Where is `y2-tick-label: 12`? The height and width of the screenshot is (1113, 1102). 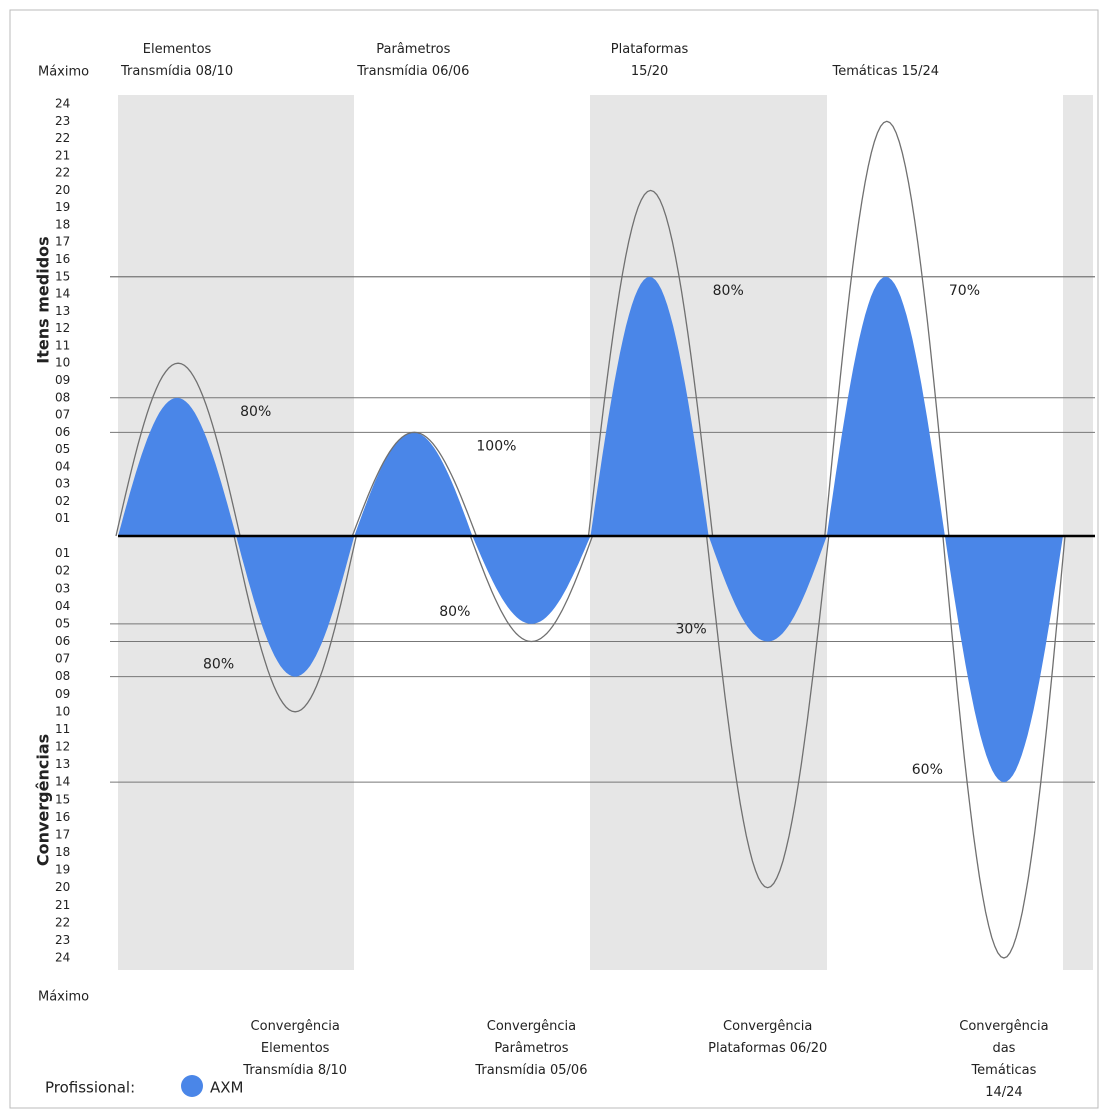
y2-tick-label: 12 is located at coordinates (62, 747).